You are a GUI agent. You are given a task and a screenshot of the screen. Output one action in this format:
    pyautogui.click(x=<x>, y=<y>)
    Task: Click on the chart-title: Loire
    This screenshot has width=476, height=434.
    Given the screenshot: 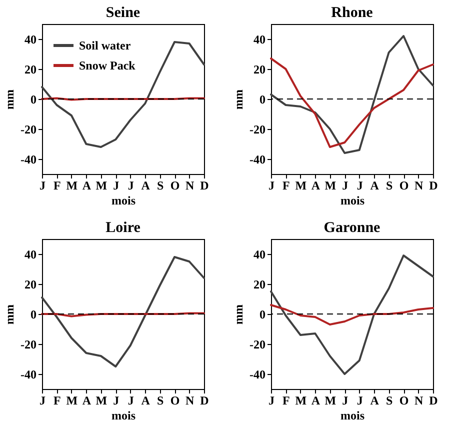 What is the action you would take?
    pyautogui.click(x=123, y=228)
    